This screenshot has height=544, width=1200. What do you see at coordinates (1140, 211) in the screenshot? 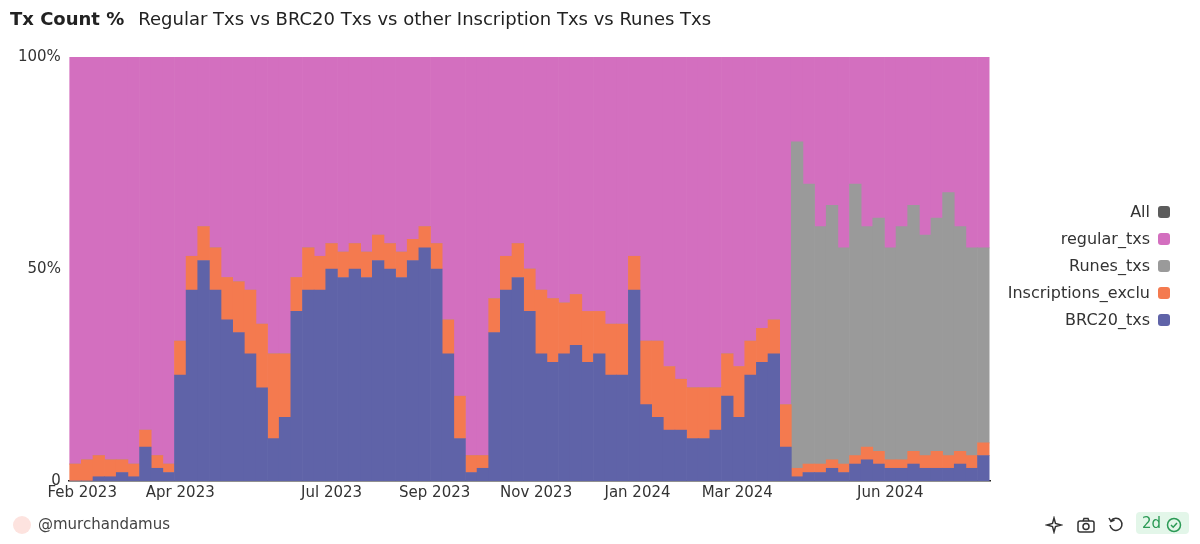
I see `legend-label: All` at bounding box center [1140, 211].